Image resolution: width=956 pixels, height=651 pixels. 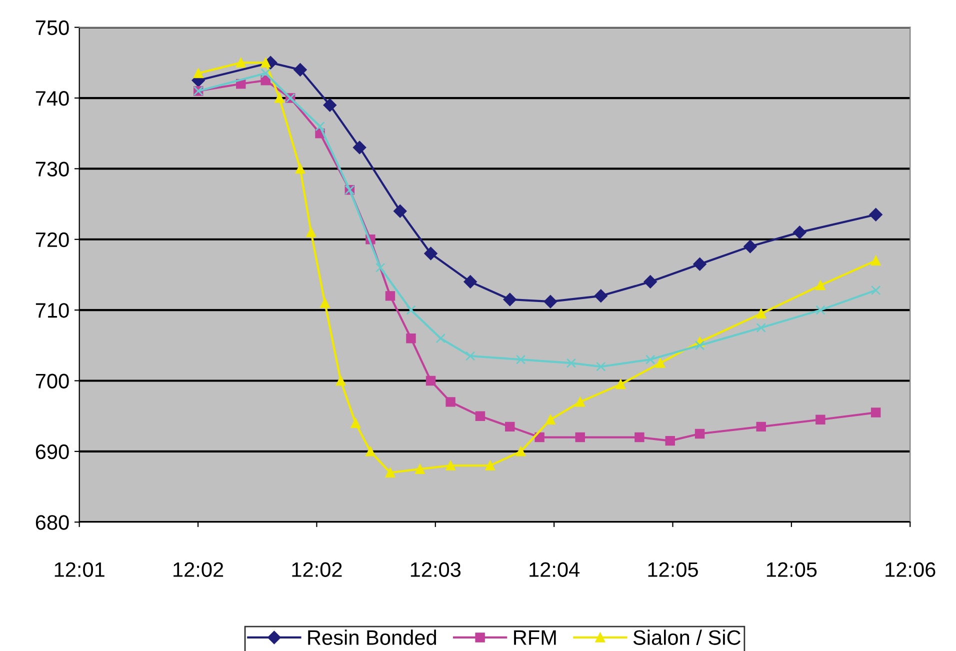 I want to click on y-tick-label: 730, so click(x=52, y=169).